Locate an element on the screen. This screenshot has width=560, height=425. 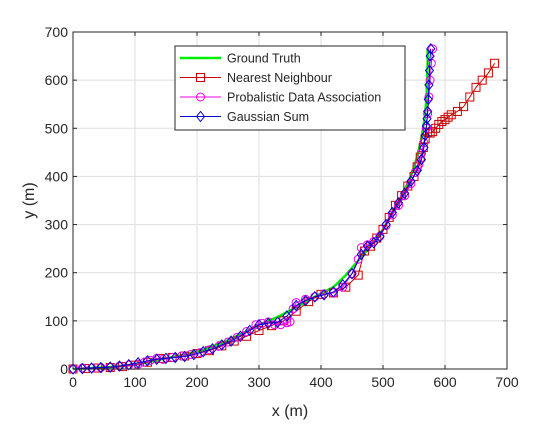
legend-label: Nearest Neighbour is located at coordinates (279, 78).